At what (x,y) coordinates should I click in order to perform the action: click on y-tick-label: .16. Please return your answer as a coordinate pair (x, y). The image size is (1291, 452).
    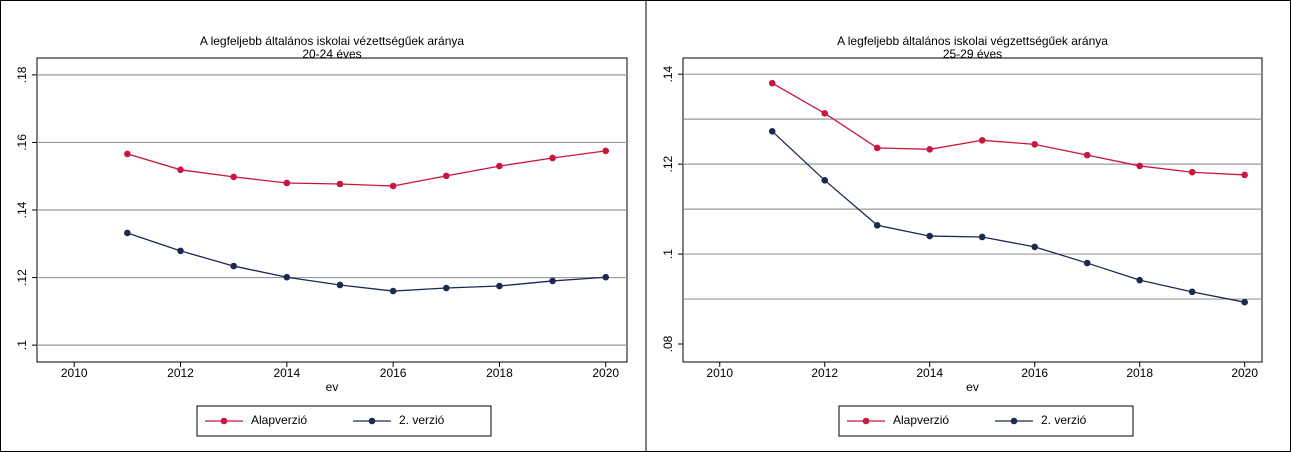
    Looking at the image, I should click on (22, 142).